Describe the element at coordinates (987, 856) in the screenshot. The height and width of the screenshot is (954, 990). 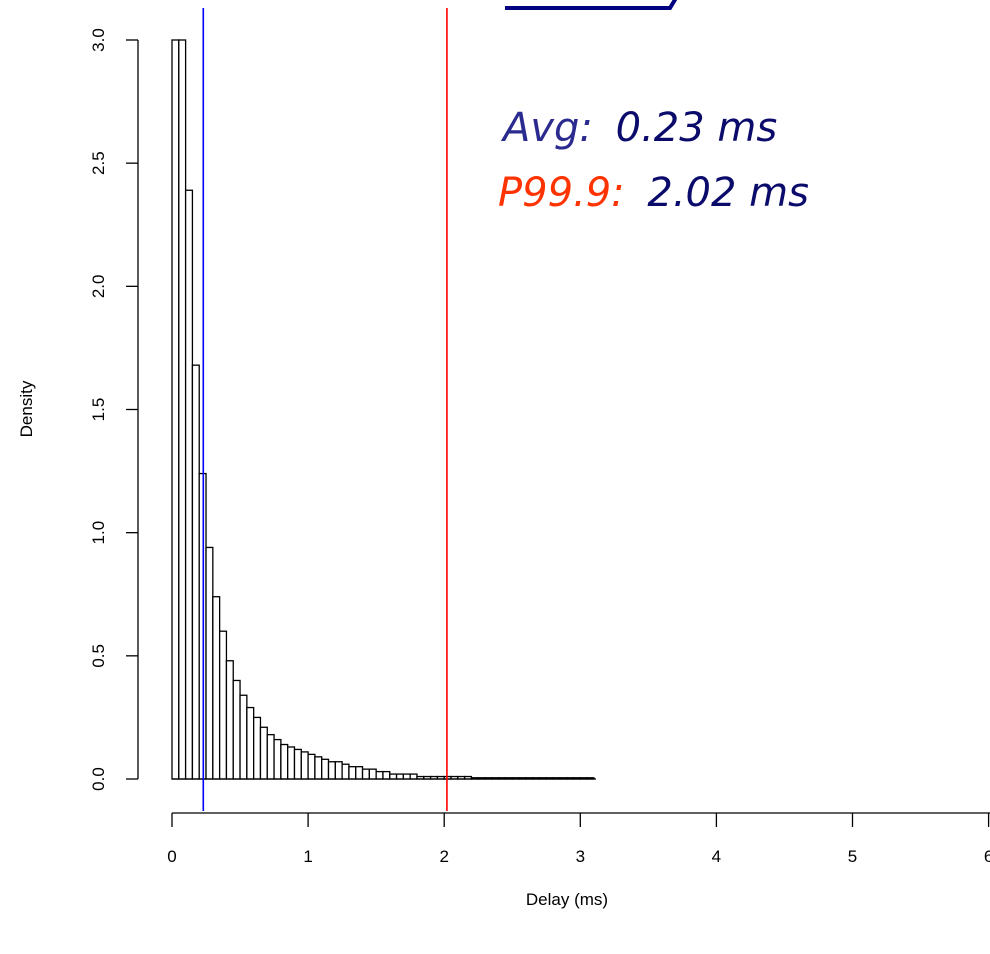
I see `x-tick-label: 6` at that location.